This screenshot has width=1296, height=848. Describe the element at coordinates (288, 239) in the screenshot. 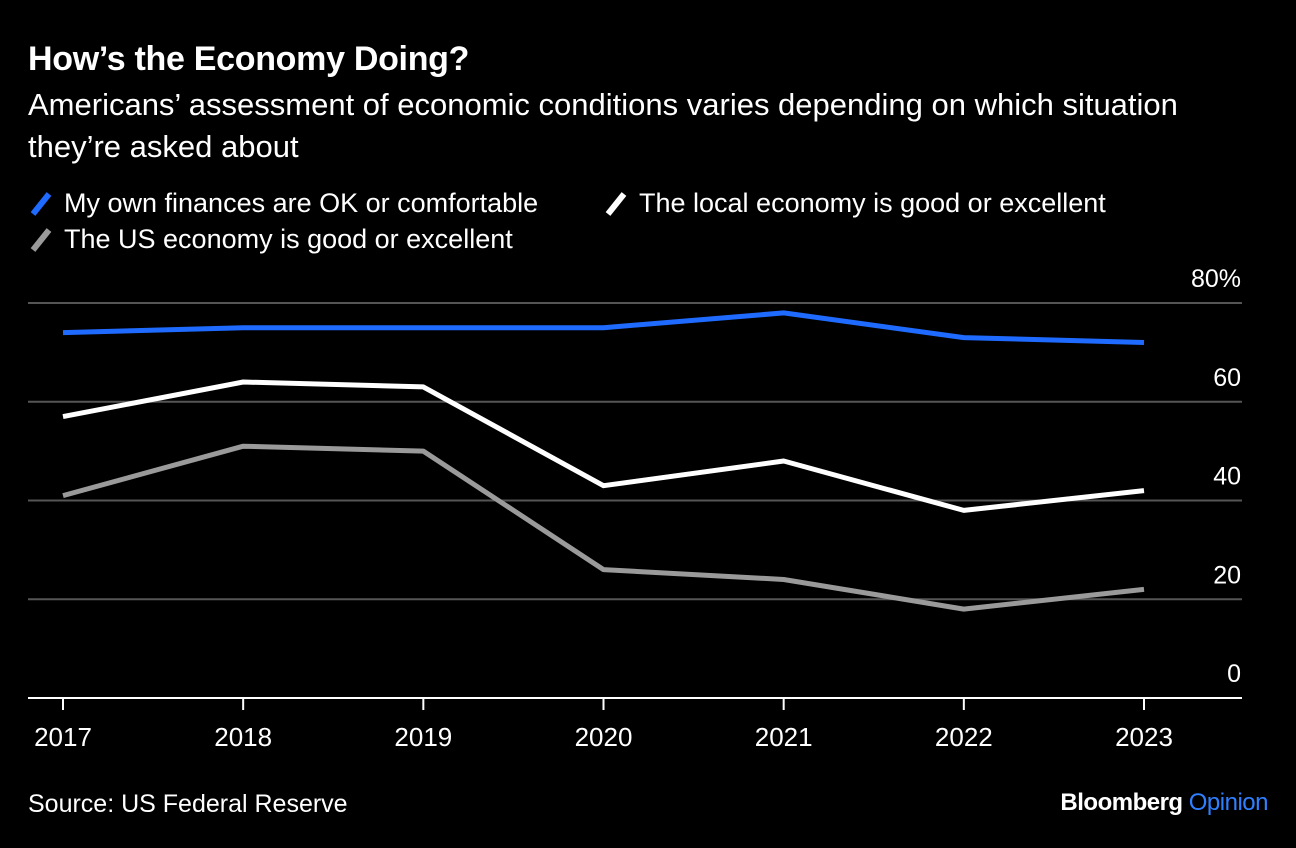

I see `legend-label-us-economy: The US economy is good or excellent` at that location.